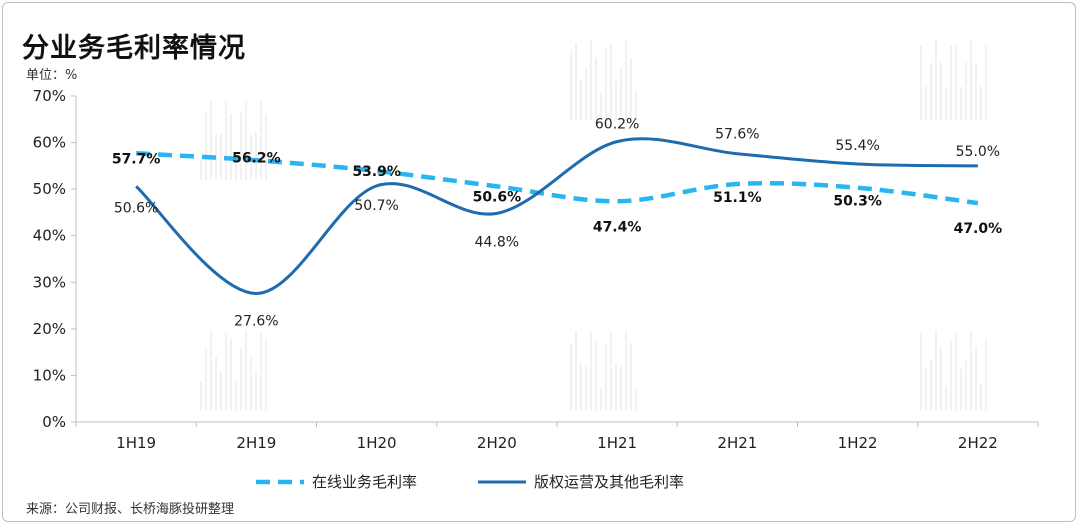  Describe the element at coordinates (617, 125) in the screenshot. I see `copyright-data-label: 60.2%` at that location.